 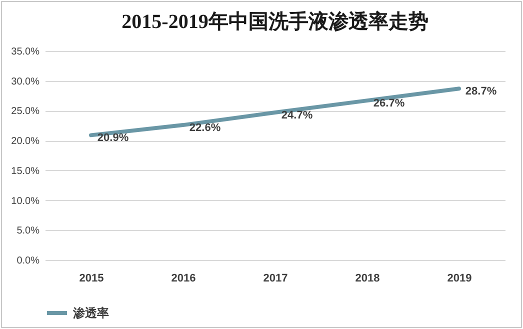 I want to click on x-tick-label: 2016, so click(x=183, y=278).